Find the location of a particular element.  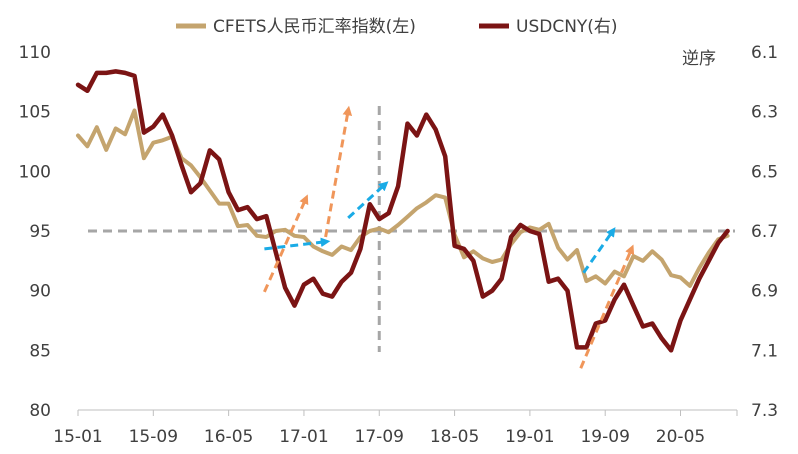

right-tick-label: 6.3 is located at coordinates (764, 113).